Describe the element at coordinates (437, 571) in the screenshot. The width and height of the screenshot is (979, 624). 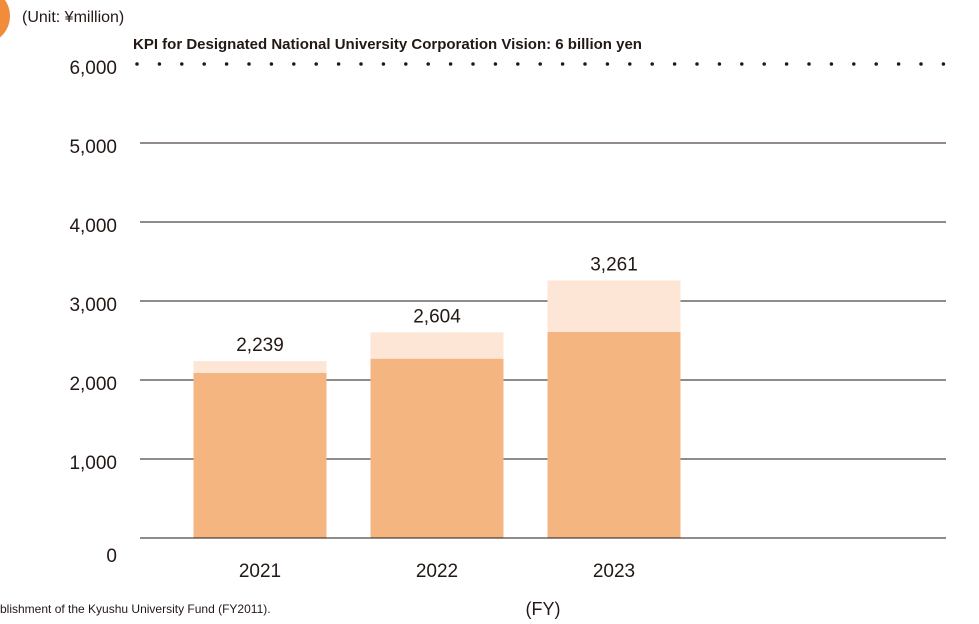
I see `x-tick-label: 2022` at that location.